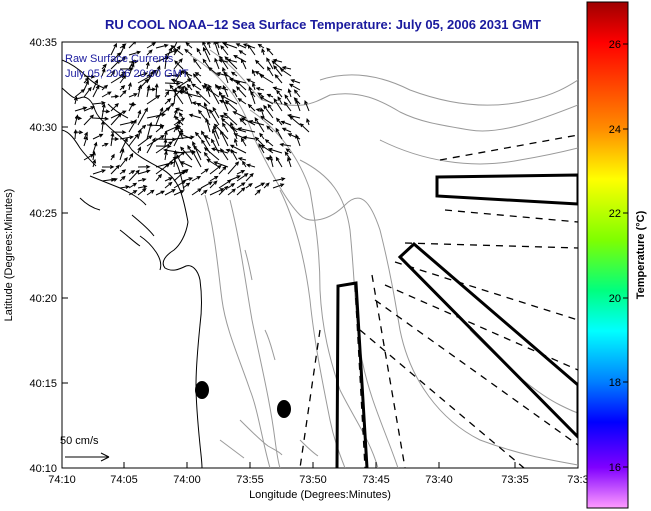  Describe the element at coordinates (43, 128) in the screenshot. I see `y-tick-label: 40:30` at that location.